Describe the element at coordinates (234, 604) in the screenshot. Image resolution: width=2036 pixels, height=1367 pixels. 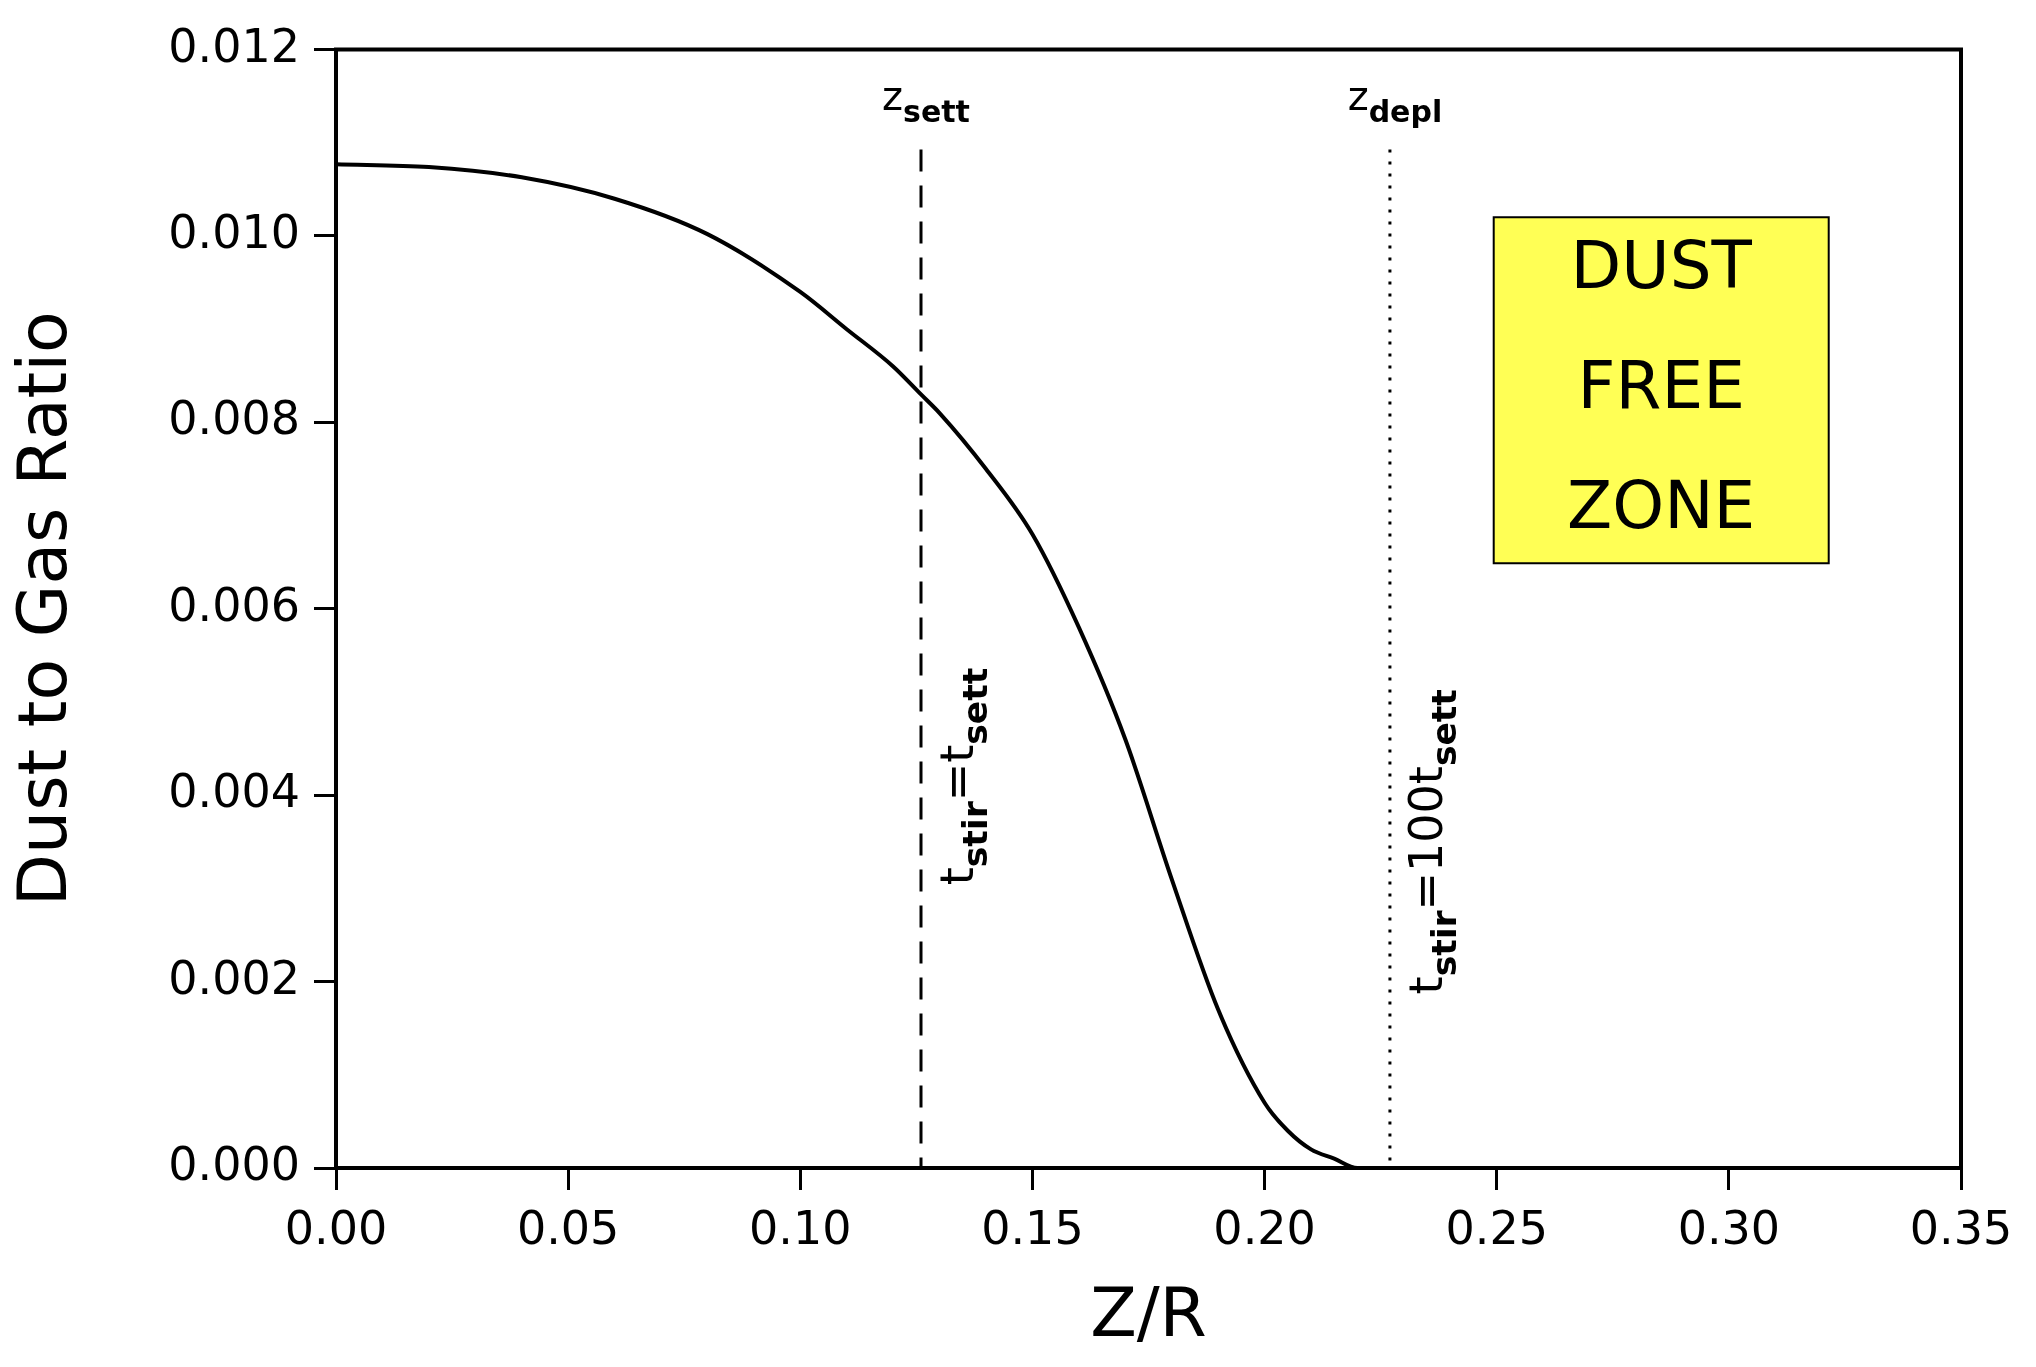
I see `y-tick-label: 0.006` at that location.